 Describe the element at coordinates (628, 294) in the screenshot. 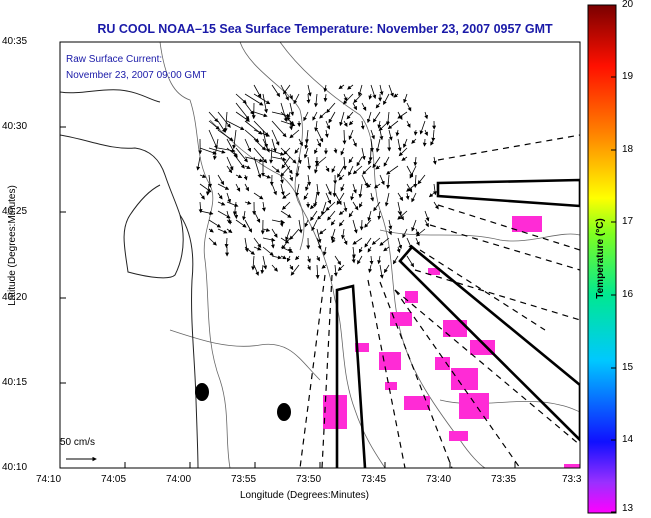

I see `colorbar-tick-label: 16` at that location.